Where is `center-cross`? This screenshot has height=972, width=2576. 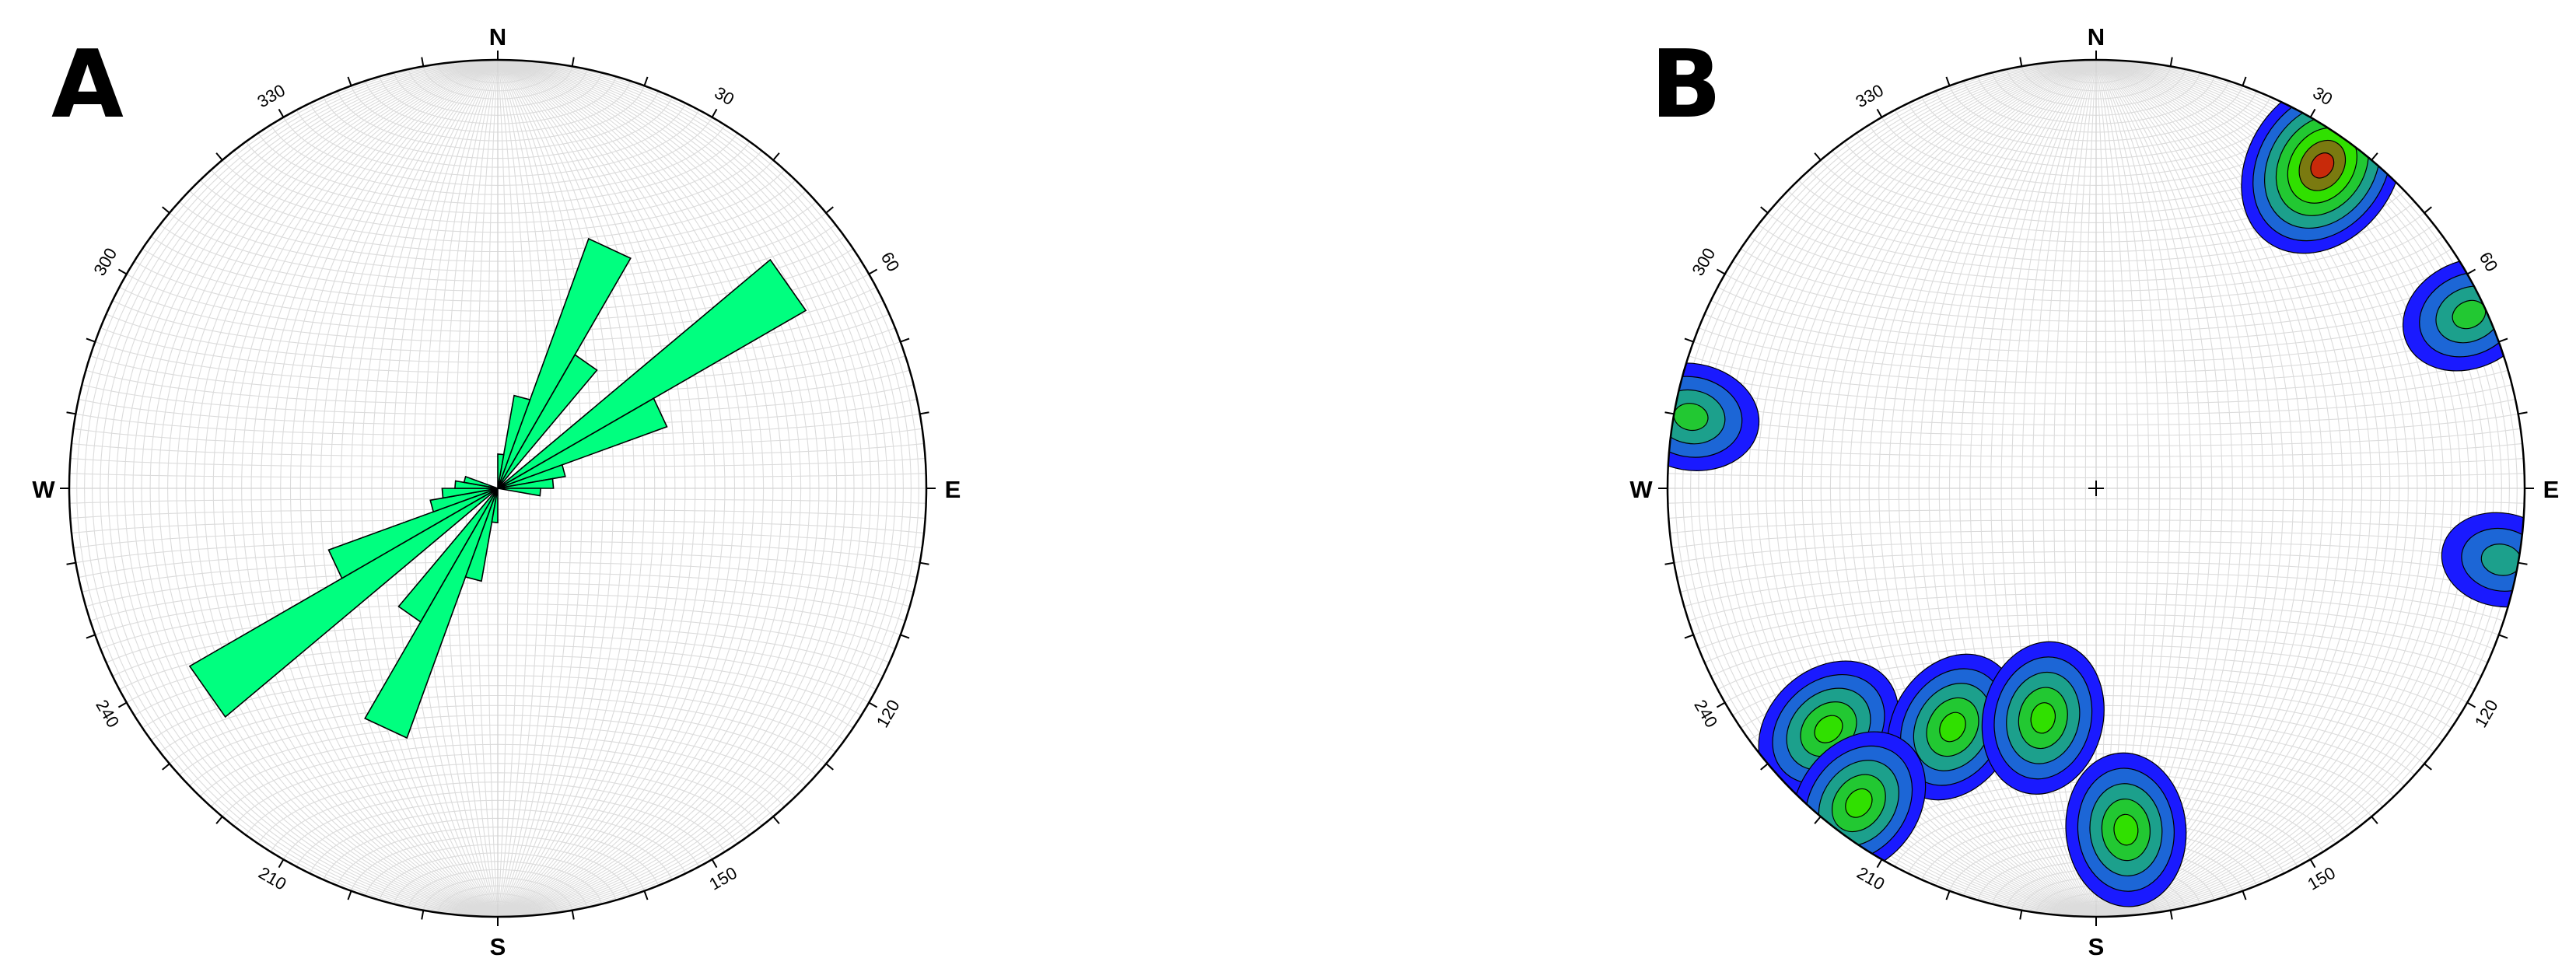
center-cross is located at coordinates (2096, 488).